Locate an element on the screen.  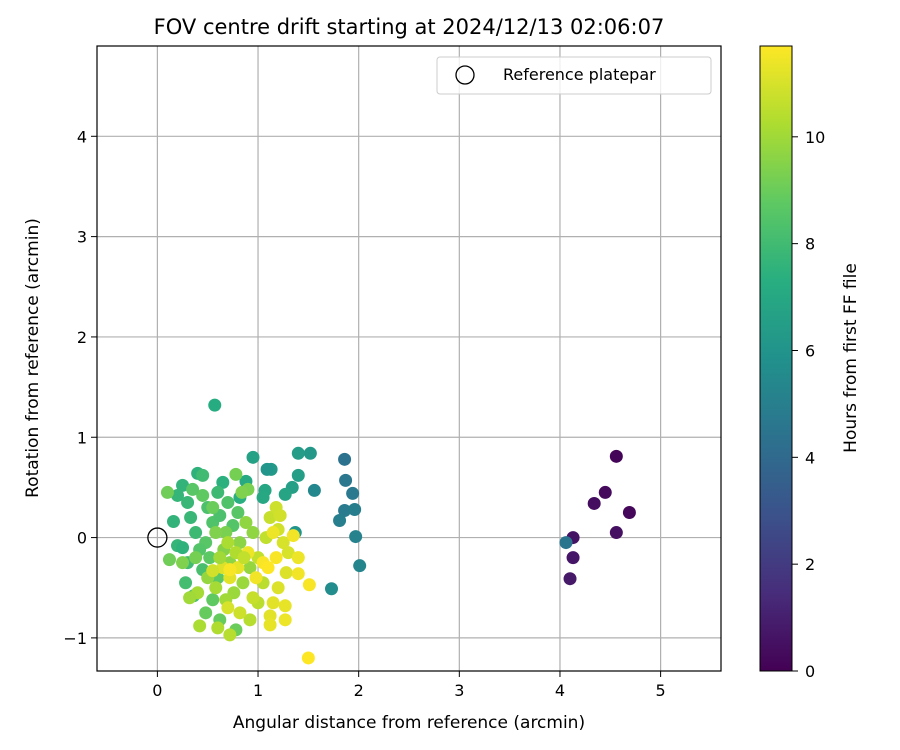
colorbar: 0 2 4 6 8 10 Hours from first FF file is located at coordinates (810, 363).